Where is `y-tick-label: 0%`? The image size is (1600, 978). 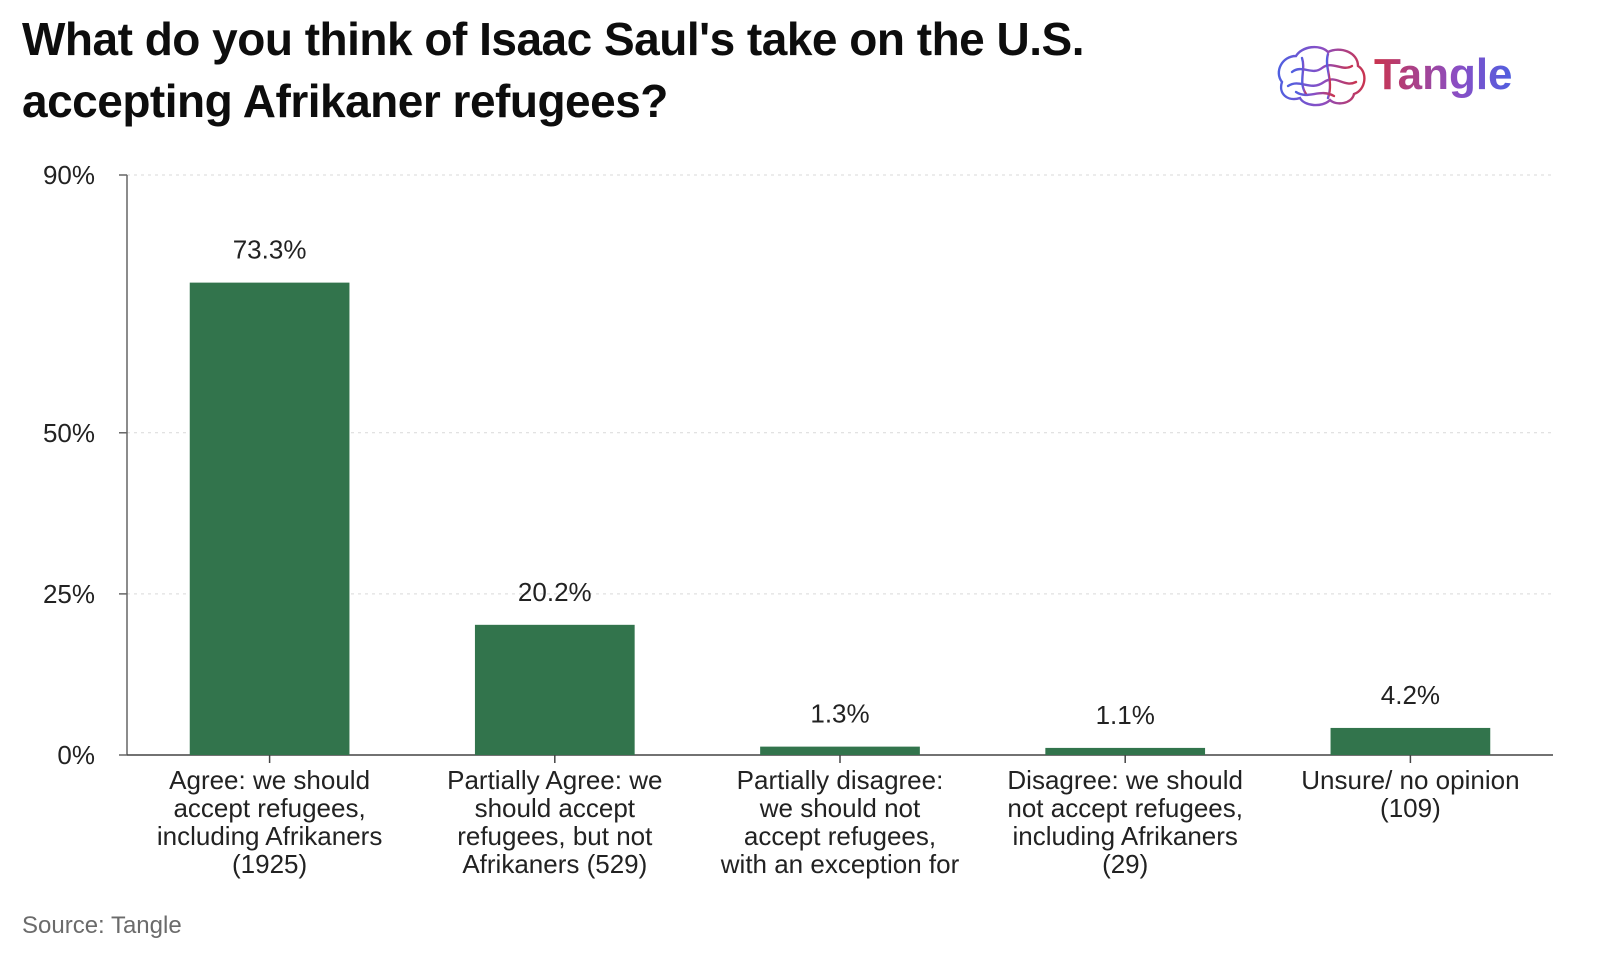 y-tick-label: 0% is located at coordinates (76, 755).